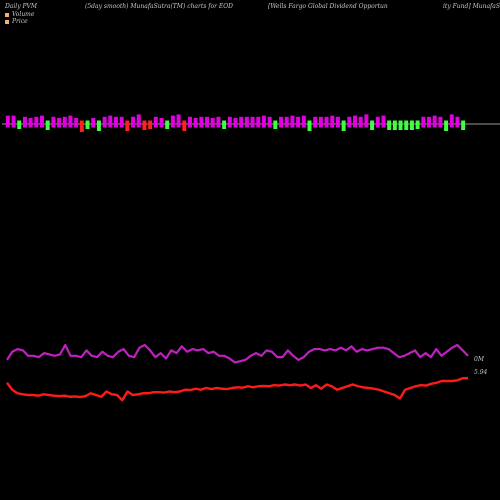 The image size is (500, 500). I want to click on volume-line, so click(237, 353).